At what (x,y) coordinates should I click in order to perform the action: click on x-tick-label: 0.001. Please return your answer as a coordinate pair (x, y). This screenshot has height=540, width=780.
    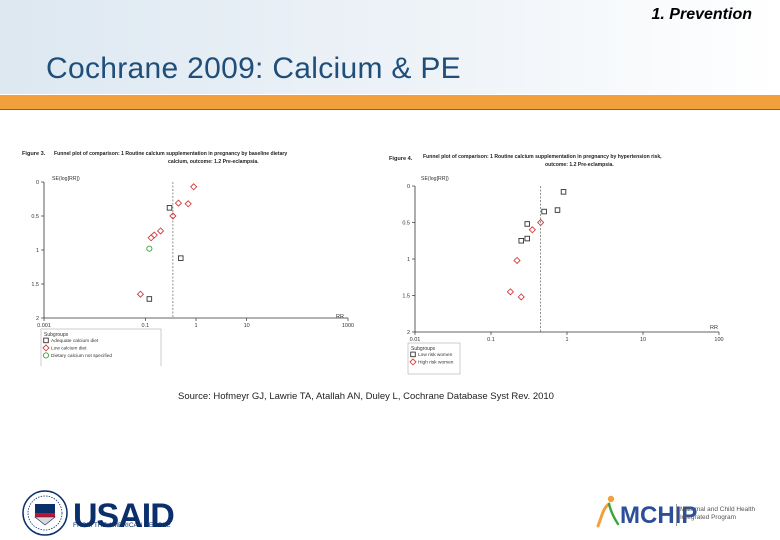
    Looking at the image, I should click on (44, 326).